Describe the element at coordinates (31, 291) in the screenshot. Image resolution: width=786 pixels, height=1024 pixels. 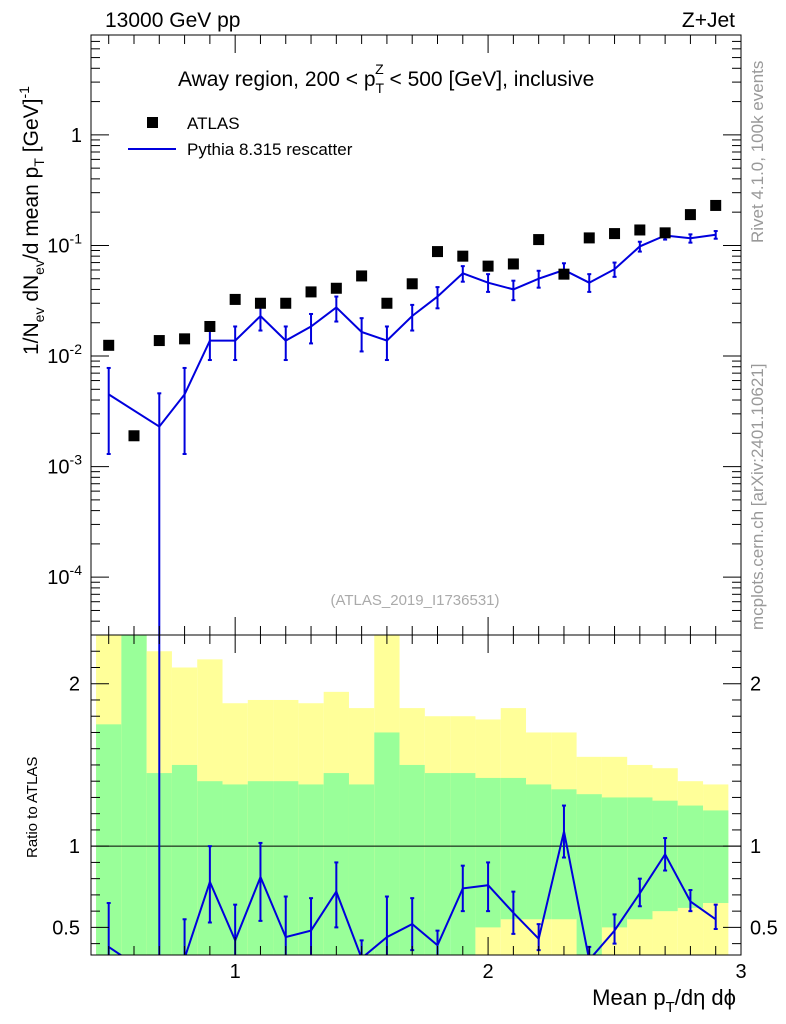
I see `ylabel-b: dN` at that location.